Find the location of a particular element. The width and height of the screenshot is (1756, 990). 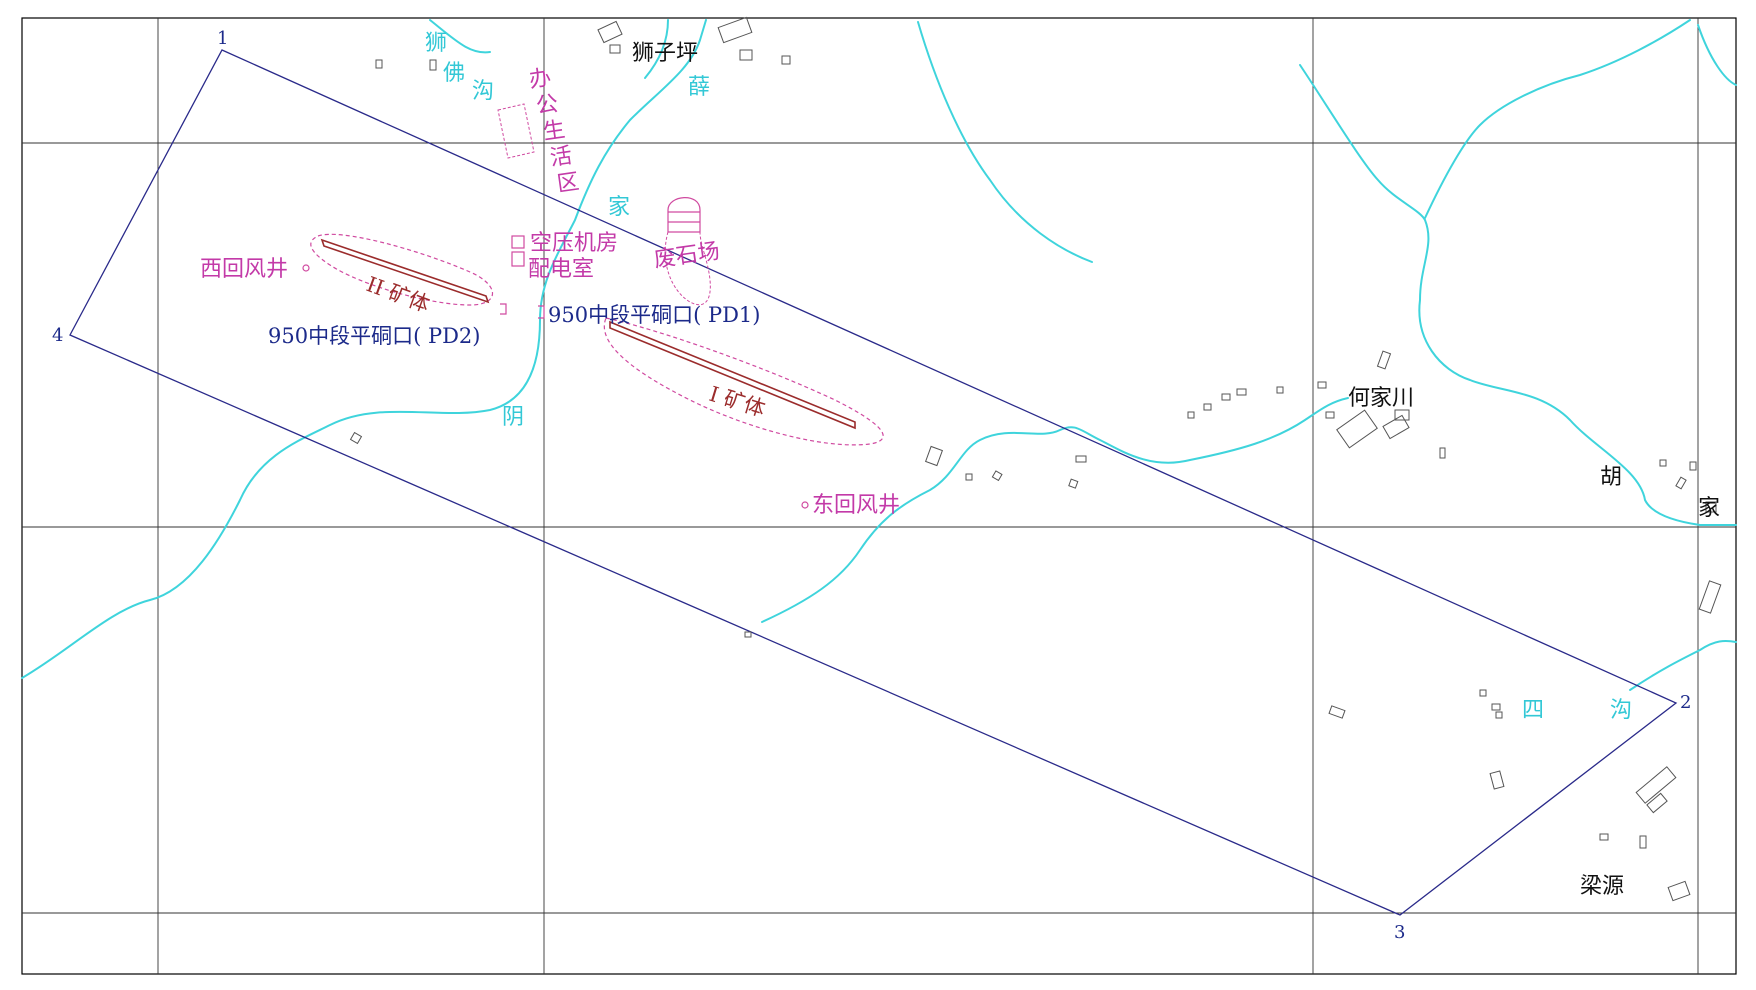

place-jia: 家 is located at coordinates (1709, 508).